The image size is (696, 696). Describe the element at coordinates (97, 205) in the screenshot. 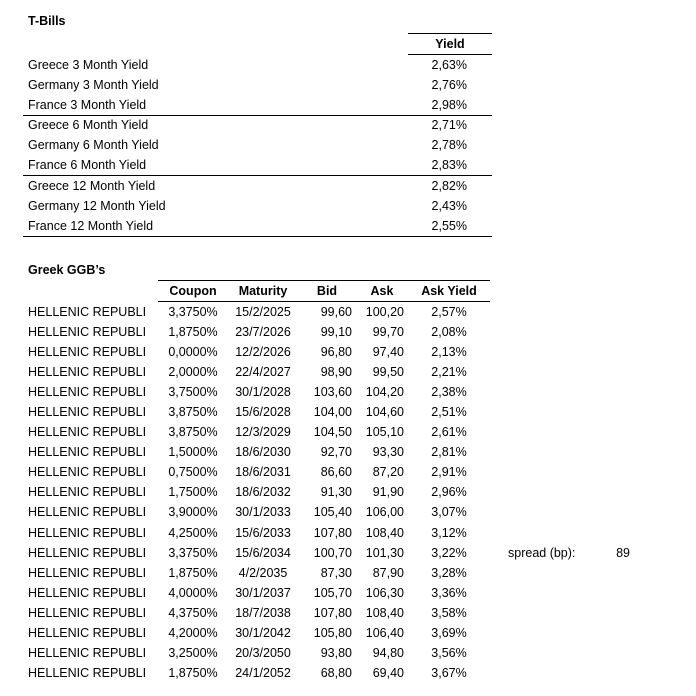

I see `tbill-label: Germany 12 Month Yield` at that location.